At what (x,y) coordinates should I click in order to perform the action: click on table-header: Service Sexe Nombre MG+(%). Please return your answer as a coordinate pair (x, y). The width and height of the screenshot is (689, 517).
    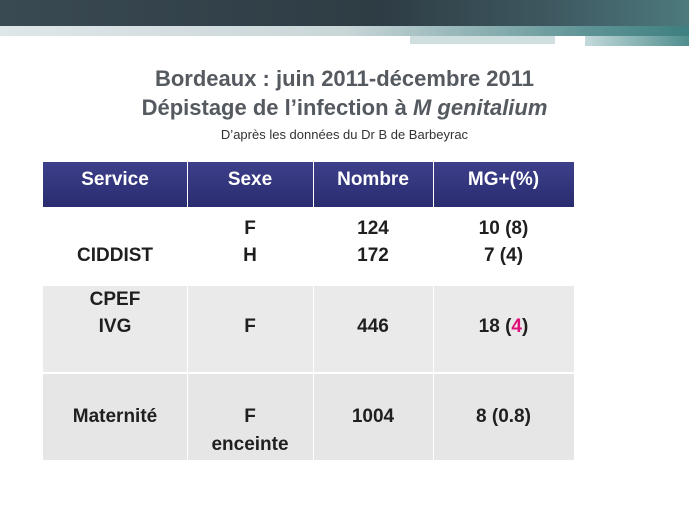
    Looking at the image, I should click on (308, 185).